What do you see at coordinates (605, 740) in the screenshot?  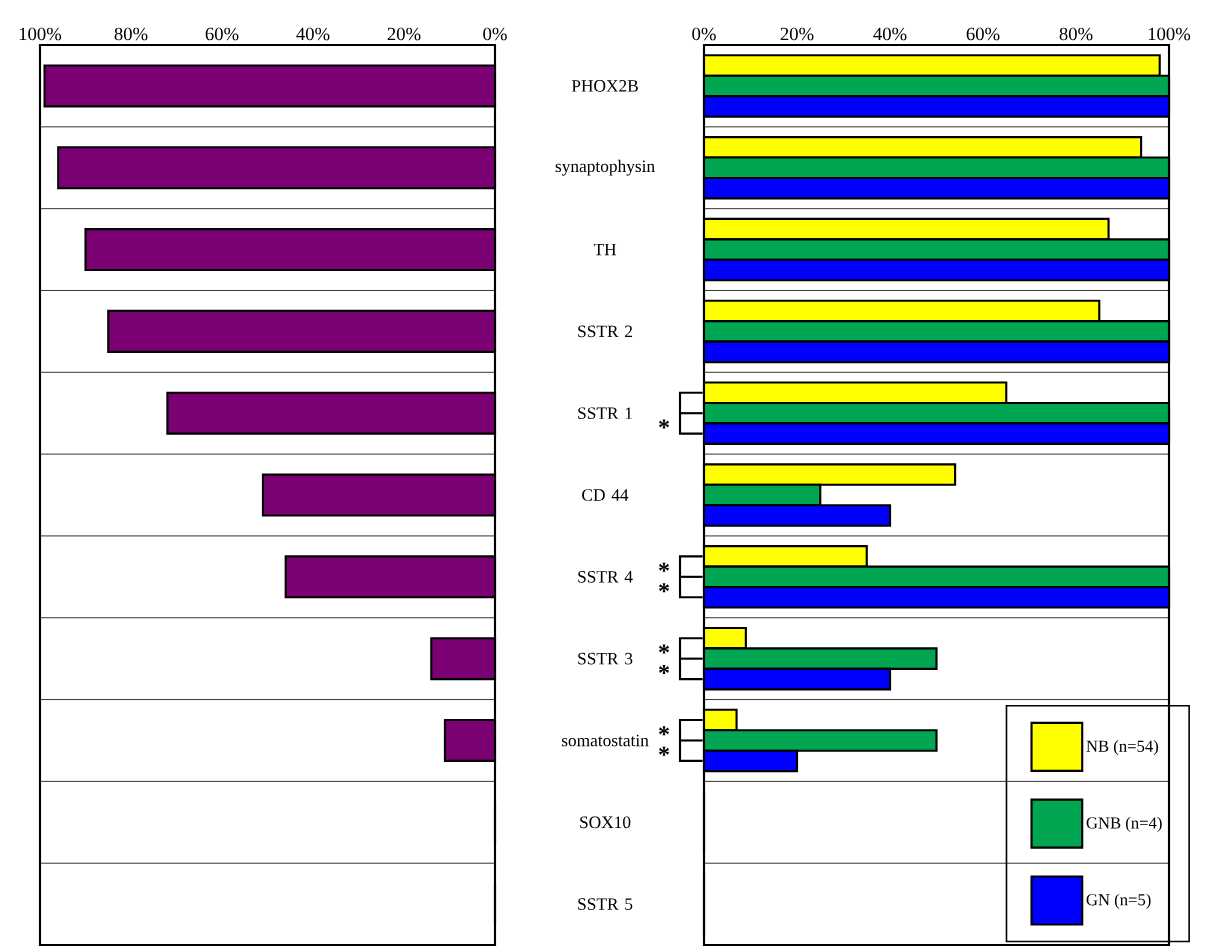 I see `y-tick-label: somatostatin` at bounding box center [605, 740].